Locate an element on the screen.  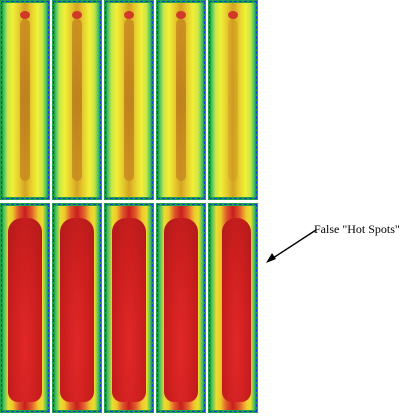
false-hot-spots-label: False "Hot Spots" is located at coordinates (357, 229).